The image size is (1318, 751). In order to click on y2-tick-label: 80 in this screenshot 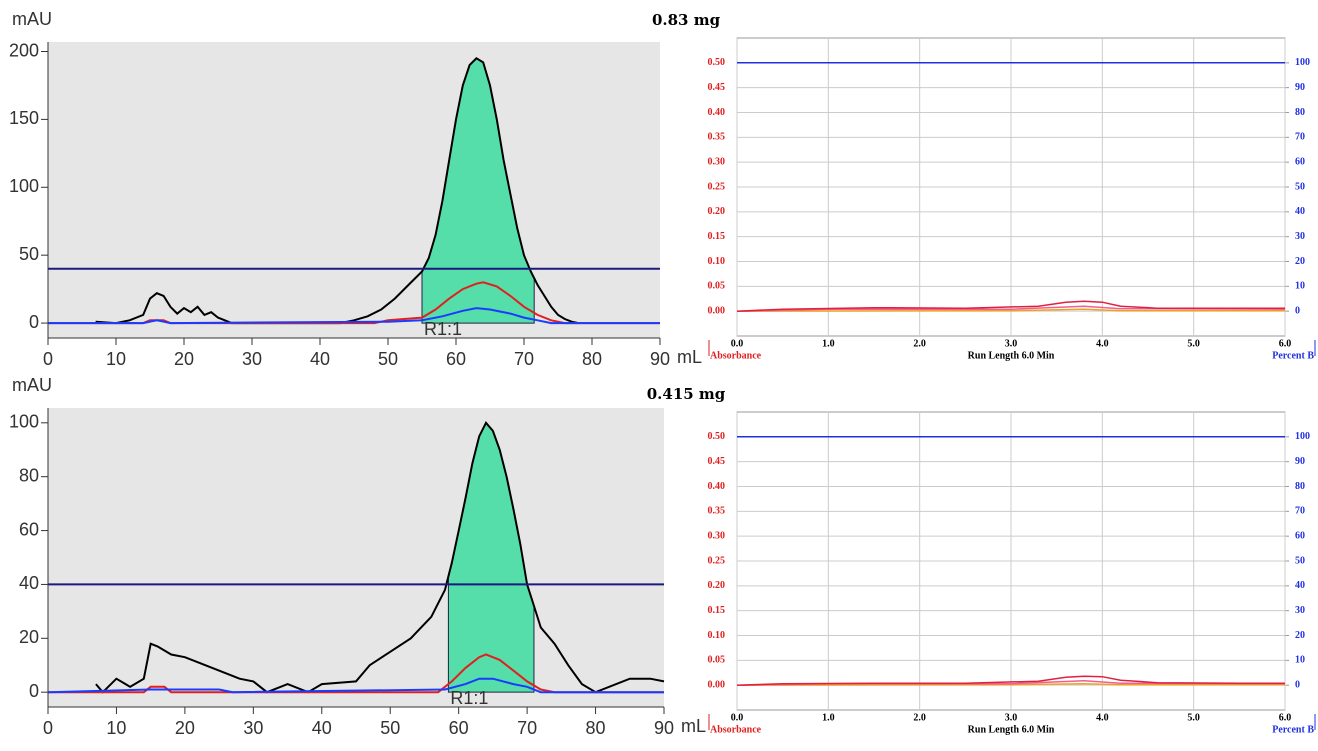, I will do `click(1300, 486)`.